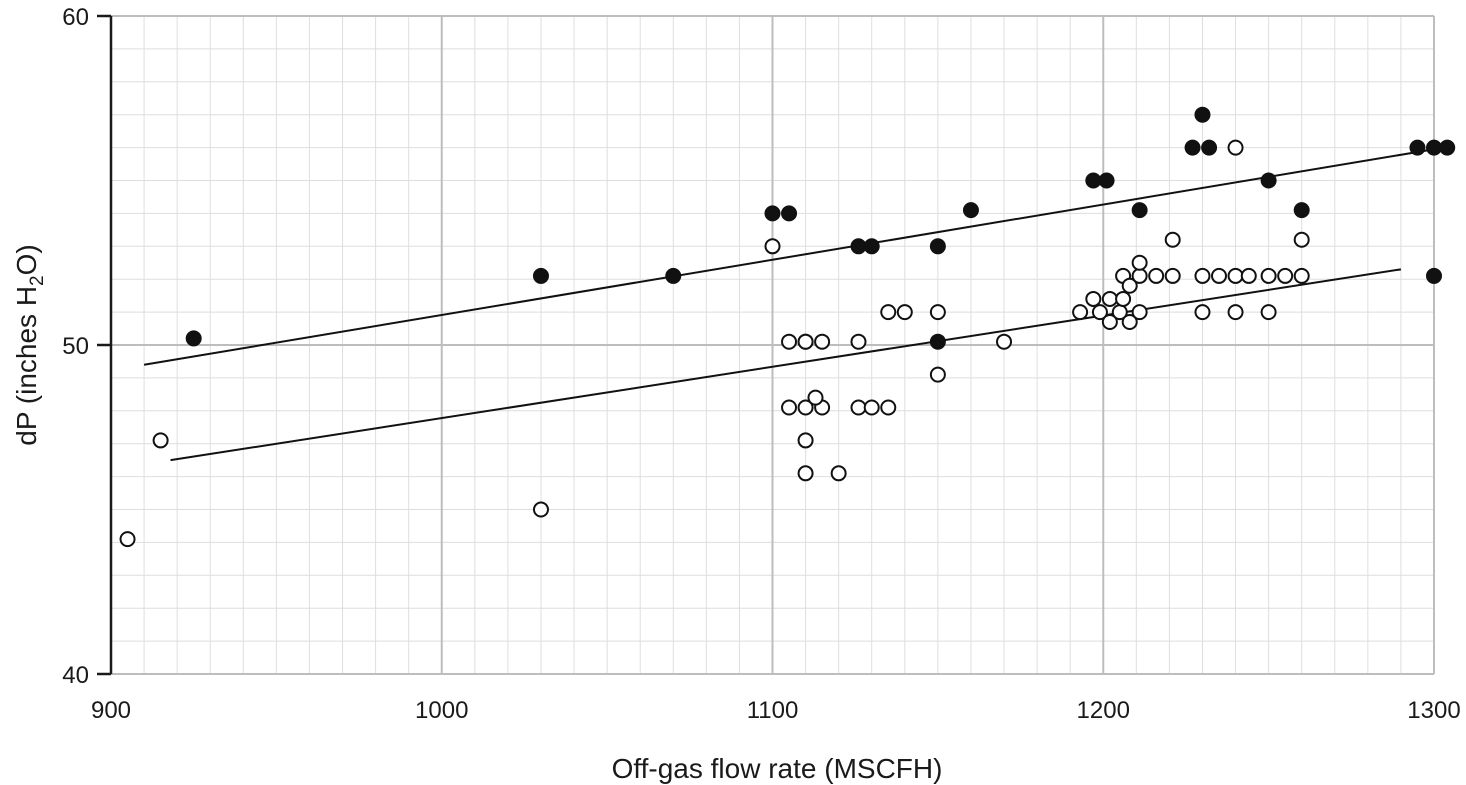 The width and height of the screenshot is (1466, 785). What do you see at coordinates (777, 768) in the screenshot?
I see `x-axis-title: Off-gas flow rate (MSCFH)` at bounding box center [777, 768].